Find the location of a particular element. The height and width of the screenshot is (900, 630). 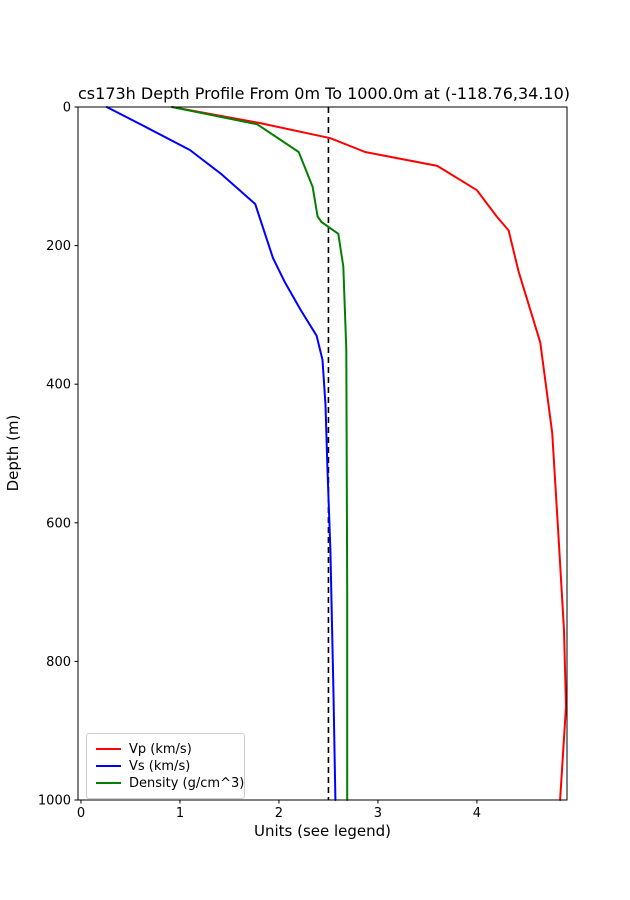

legend-item-label: Vs (km/s) is located at coordinates (160, 766).